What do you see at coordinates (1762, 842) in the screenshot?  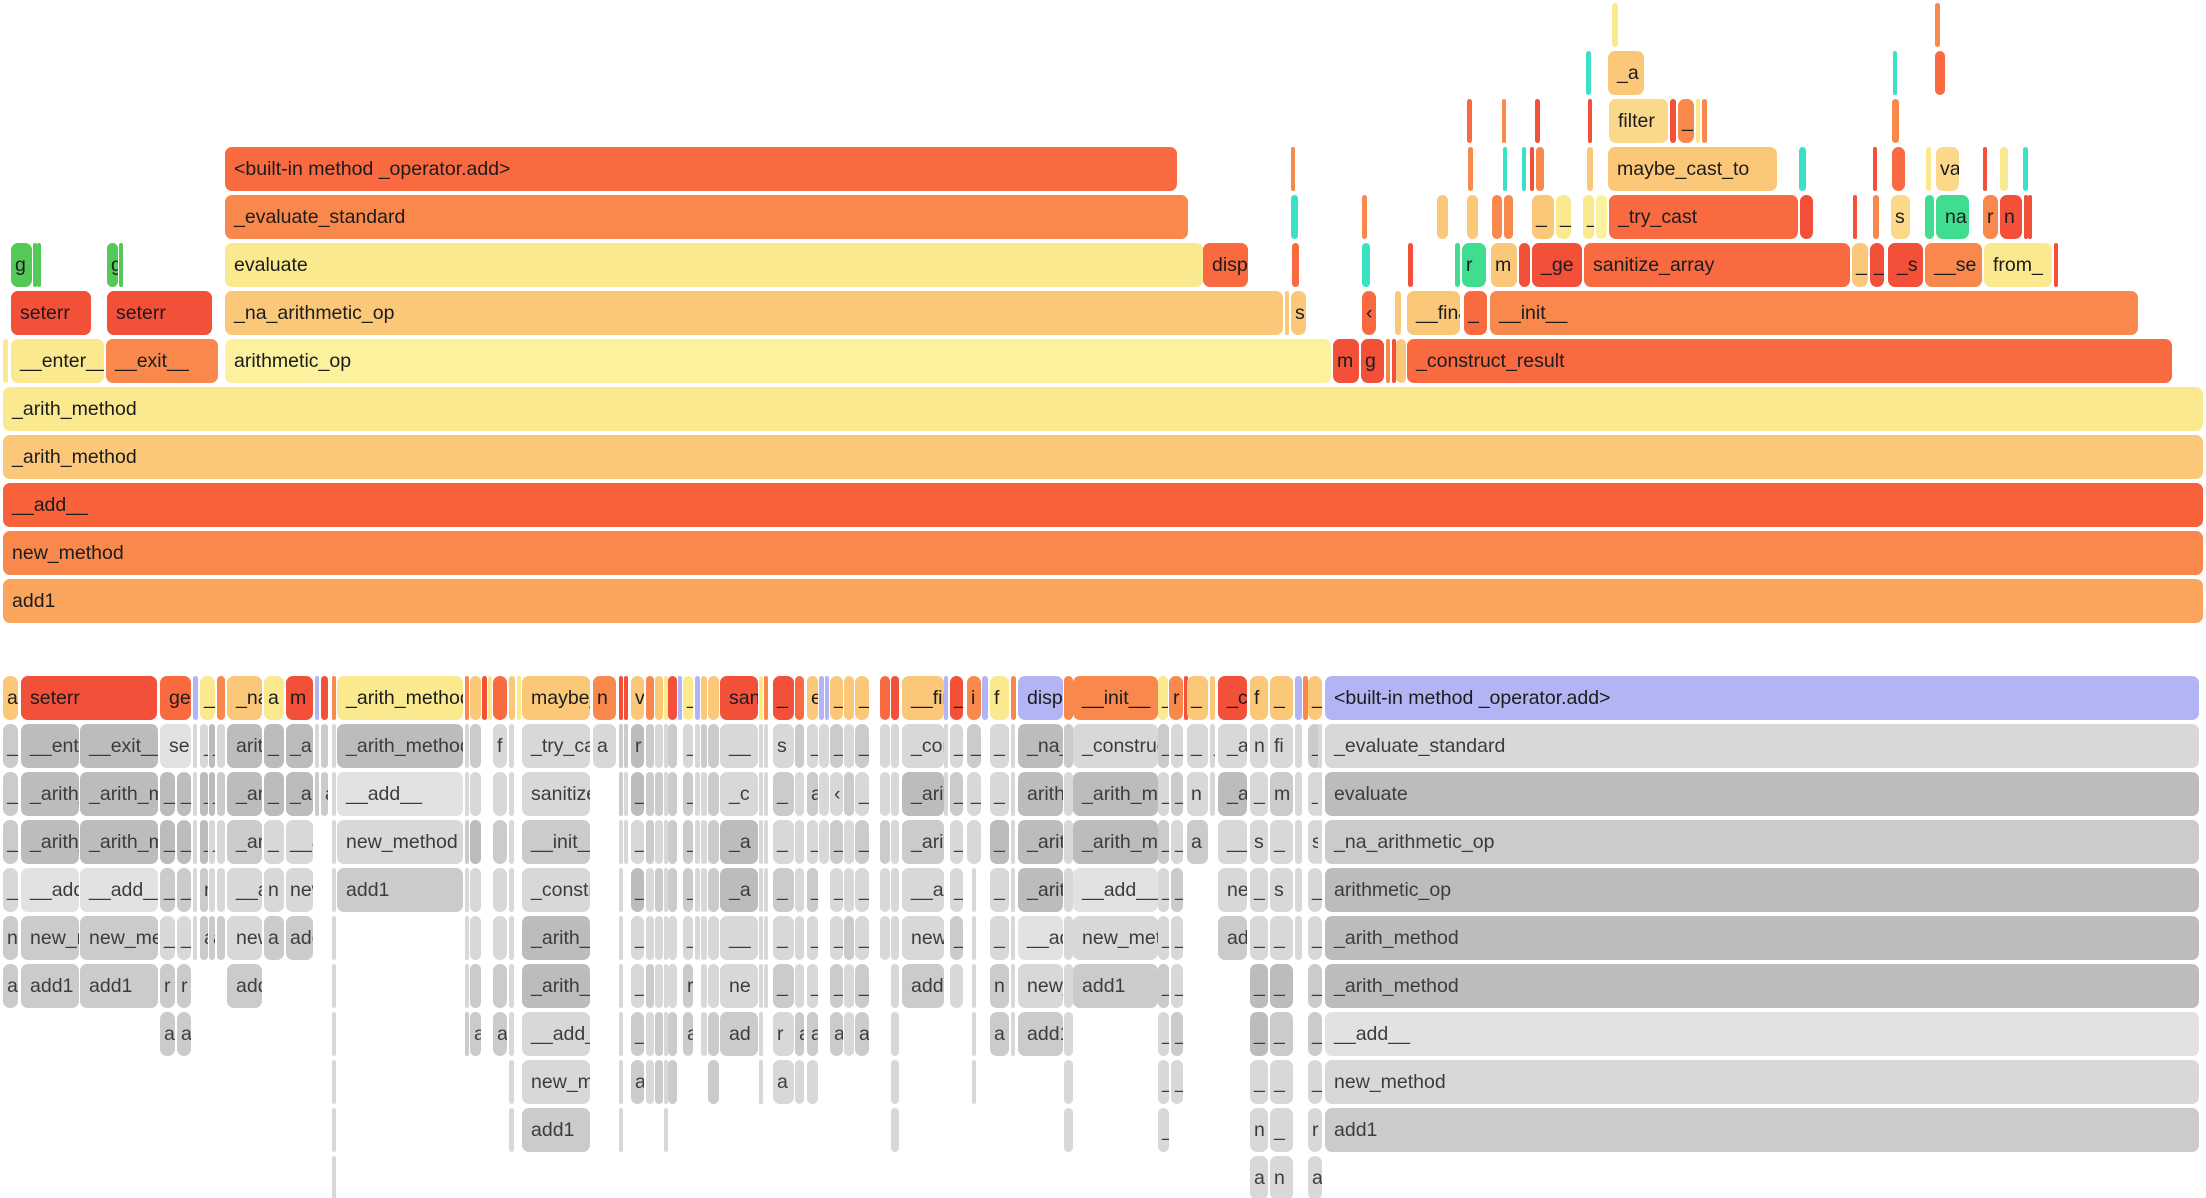 I see `caller-frame: _na_arithmetic_op` at bounding box center [1762, 842].